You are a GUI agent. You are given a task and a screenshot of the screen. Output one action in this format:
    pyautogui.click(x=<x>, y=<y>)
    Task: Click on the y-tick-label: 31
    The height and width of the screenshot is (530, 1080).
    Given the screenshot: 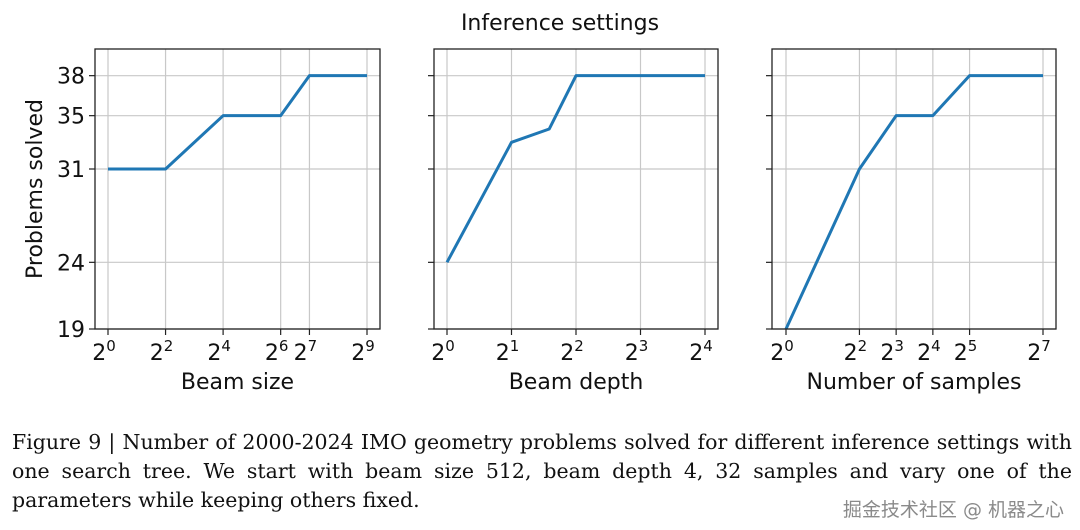 What is the action you would take?
    pyautogui.click(x=71, y=170)
    